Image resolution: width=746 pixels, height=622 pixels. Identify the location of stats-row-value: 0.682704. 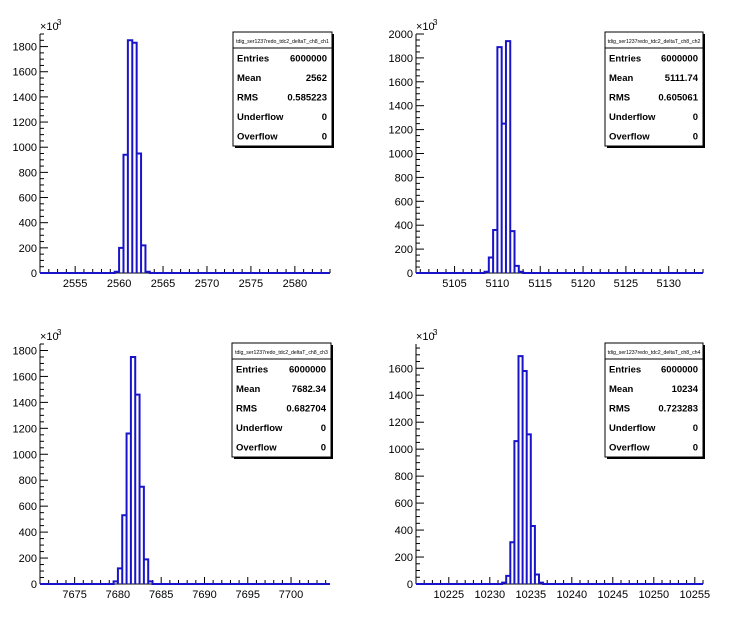
(306, 409).